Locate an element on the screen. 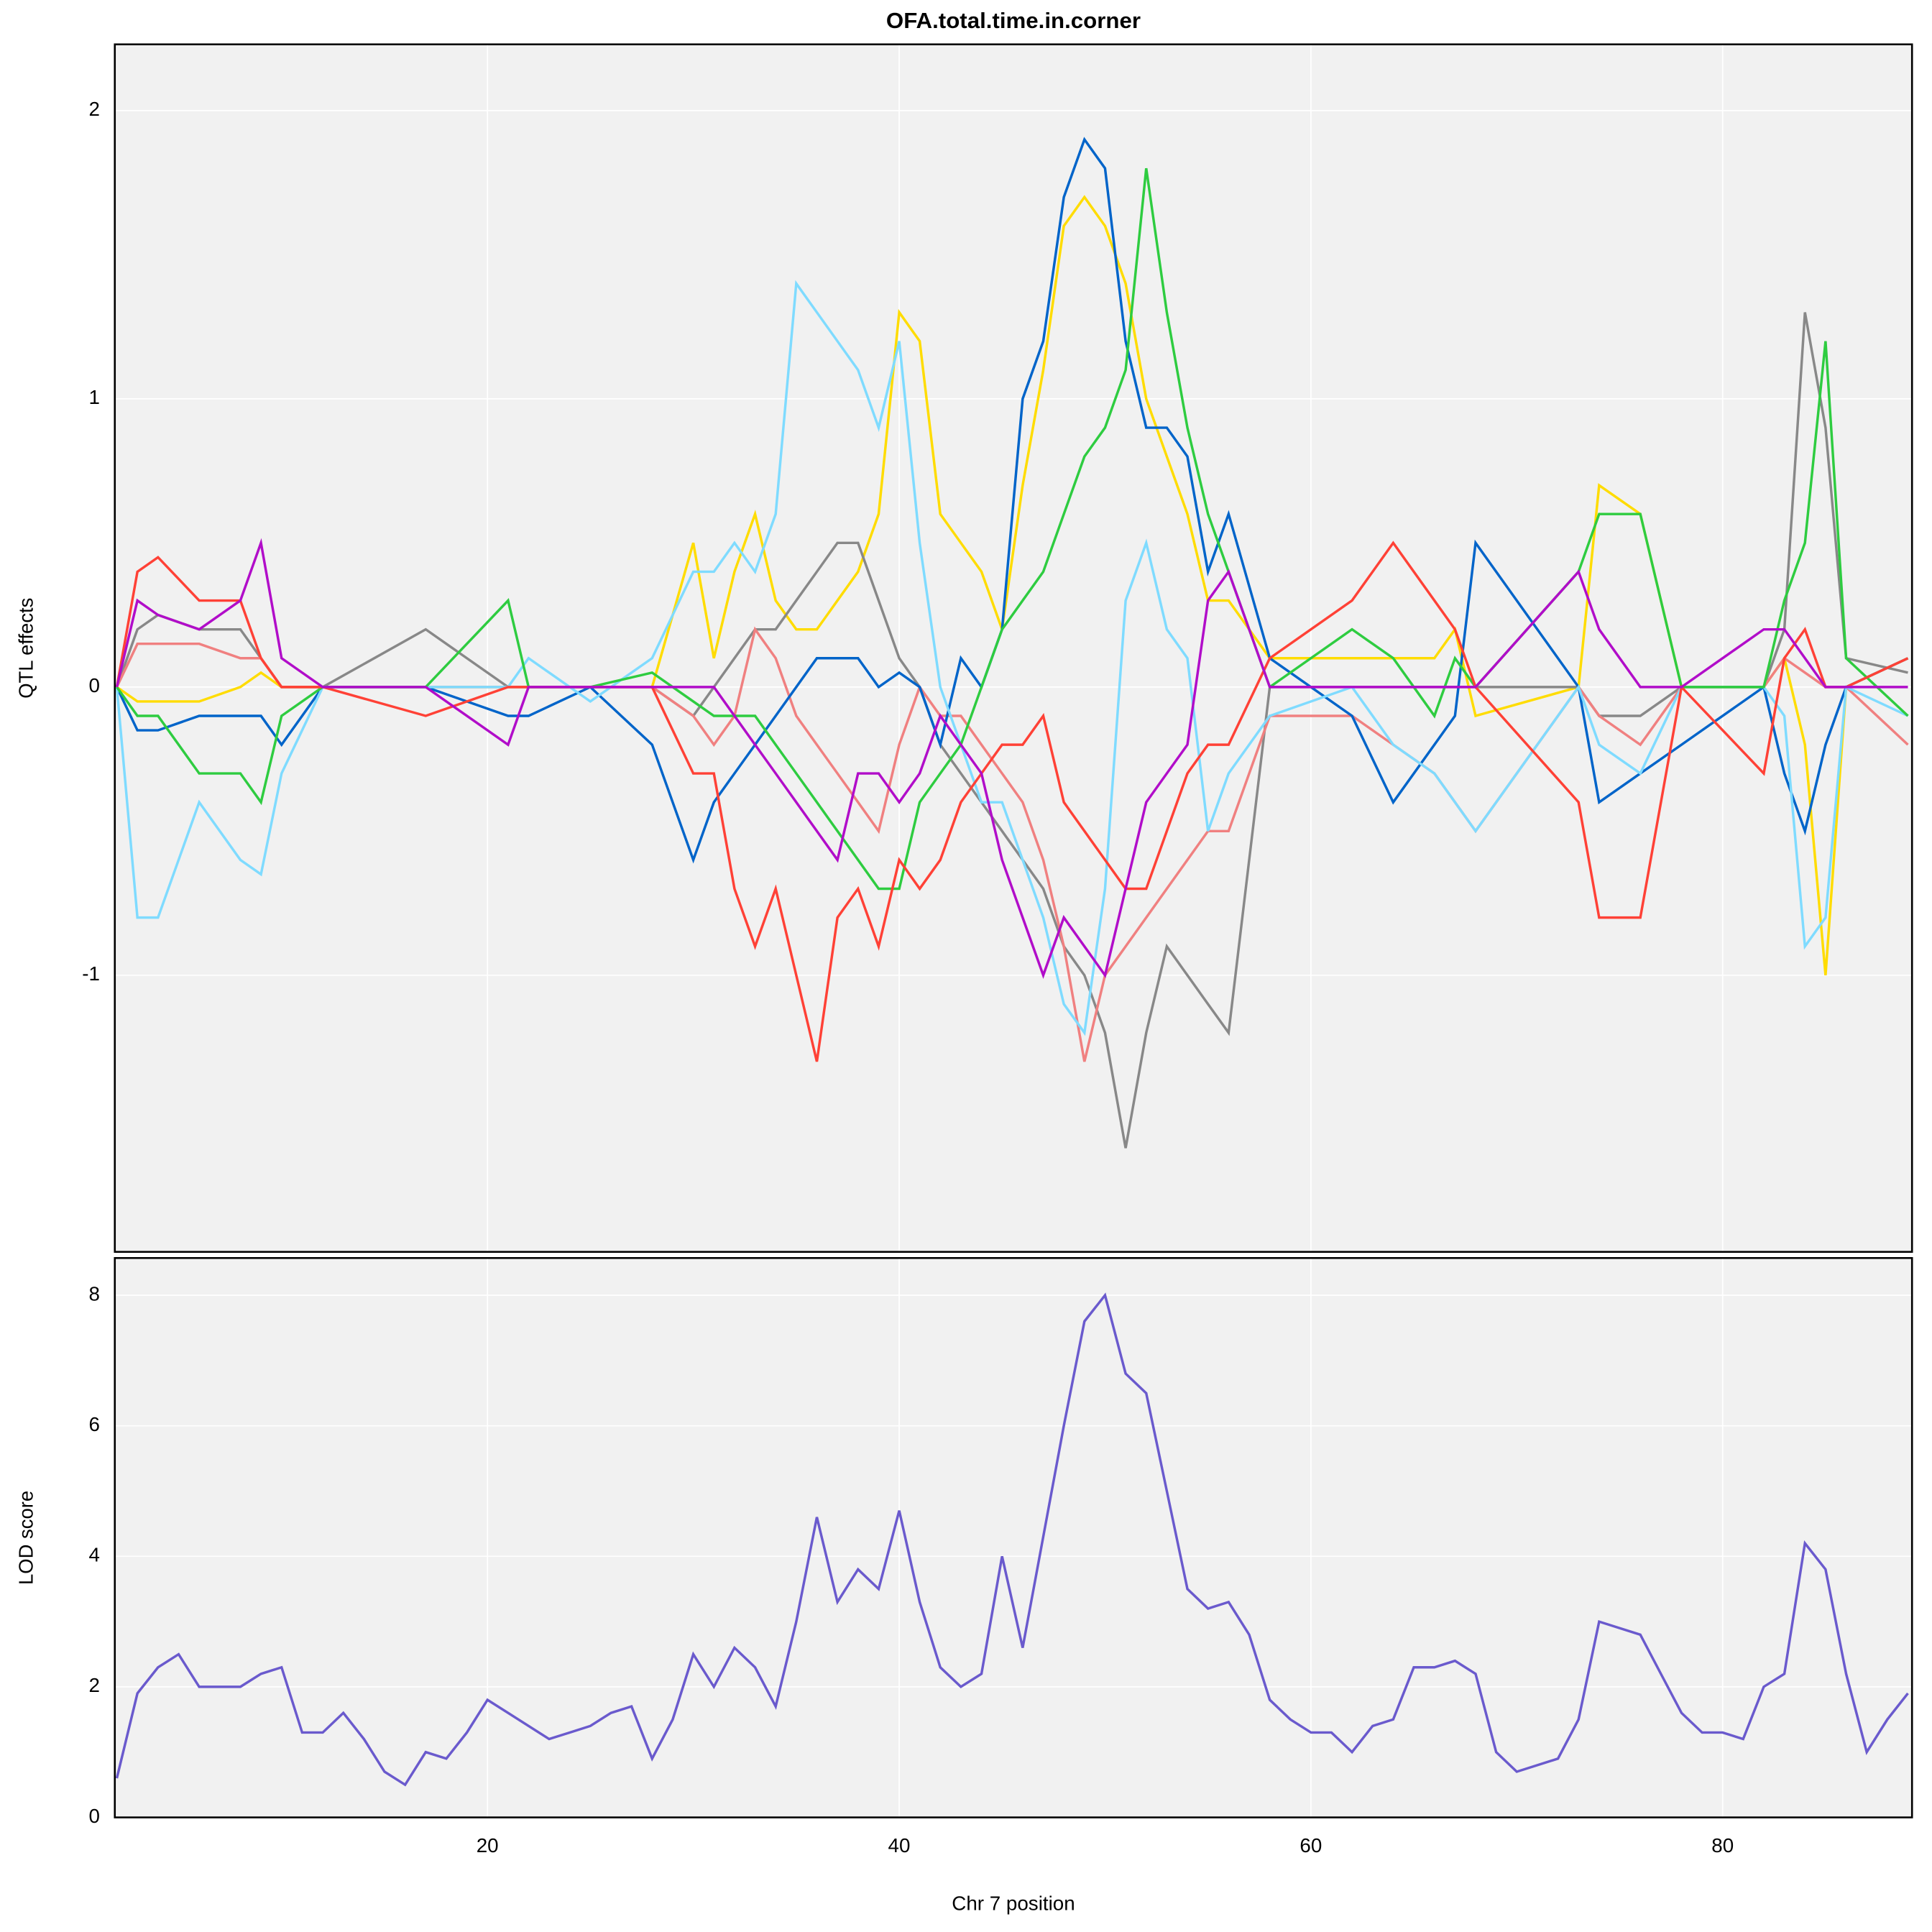 The height and width of the screenshot is (1932, 1932). y-tick-label: 8 is located at coordinates (93, 1293).